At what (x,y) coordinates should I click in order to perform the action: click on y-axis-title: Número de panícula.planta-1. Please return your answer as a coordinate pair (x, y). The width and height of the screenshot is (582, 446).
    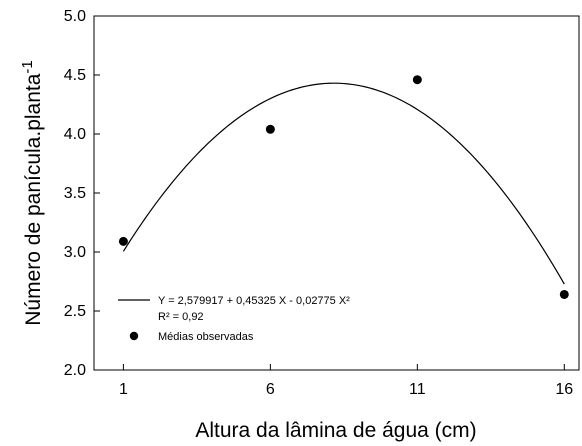
    Looking at the image, I should click on (32, 193).